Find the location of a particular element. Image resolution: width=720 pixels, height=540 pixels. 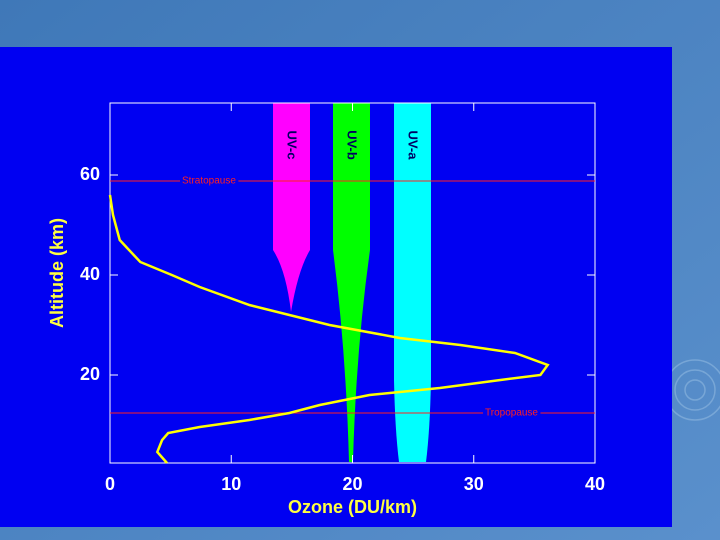

x-tick-label: 20 is located at coordinates (352, 484).